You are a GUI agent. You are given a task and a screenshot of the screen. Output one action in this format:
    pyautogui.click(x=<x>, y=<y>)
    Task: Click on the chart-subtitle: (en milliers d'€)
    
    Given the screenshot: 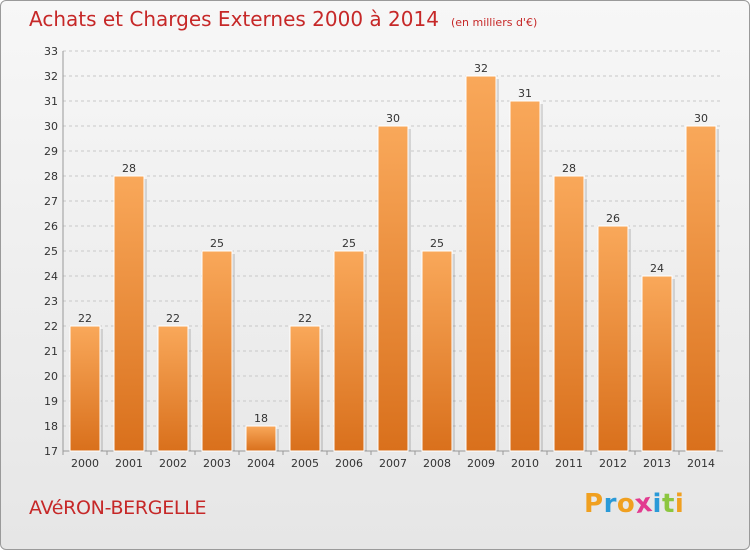 What is the action you would take?
    pyautogui.click(x=494, y=22)
    